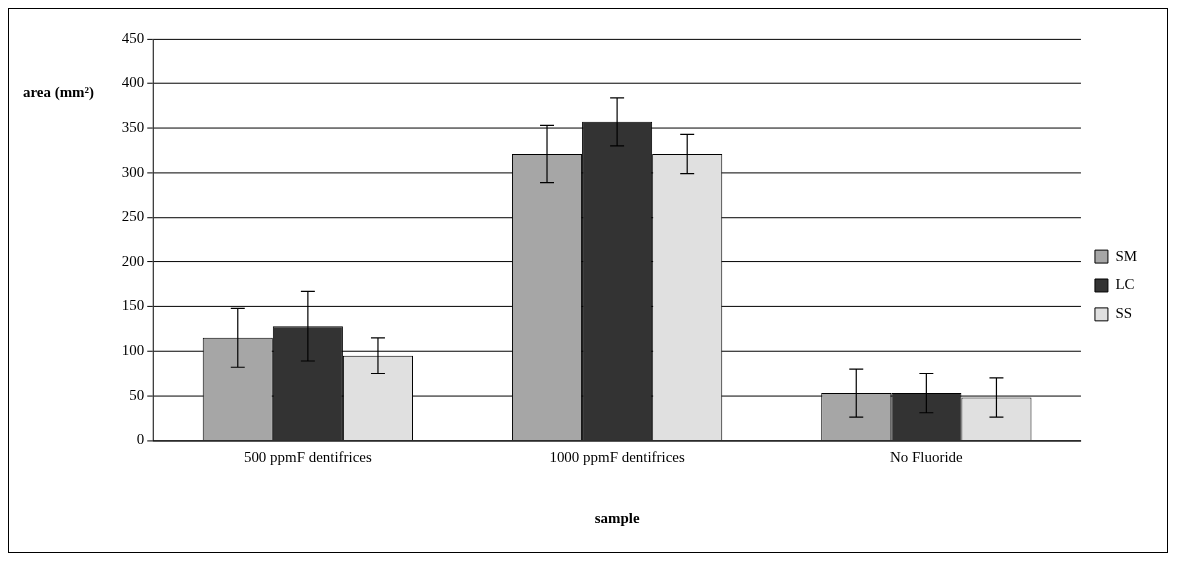 This screenshot has width=1178, height=565. I want to click on y-tick-label: 250, so click(133, 216).